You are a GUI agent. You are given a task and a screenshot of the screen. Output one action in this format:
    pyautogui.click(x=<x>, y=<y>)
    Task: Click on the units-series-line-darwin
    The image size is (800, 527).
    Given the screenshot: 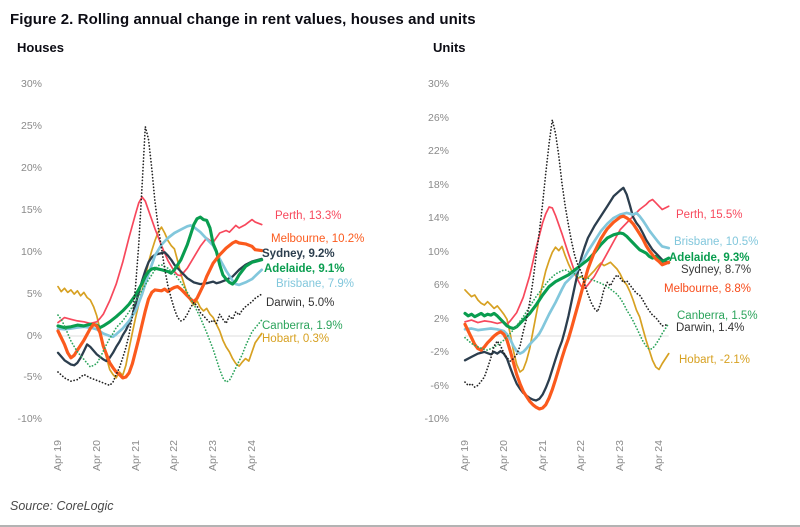 What is the action you would take?
    pyautogui.click(x=567, y=253)
    